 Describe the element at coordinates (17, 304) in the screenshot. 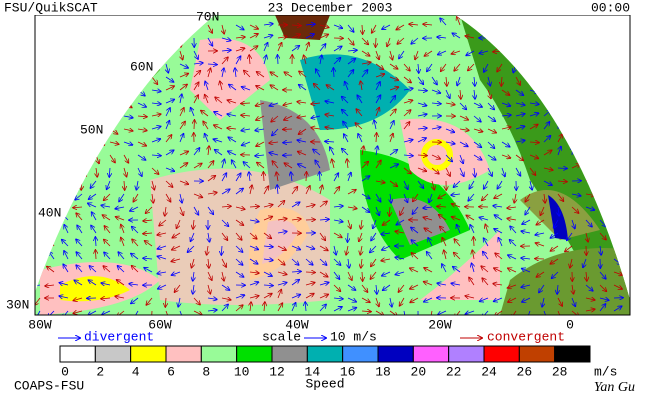

I see `lat-label: 30N` at that location.